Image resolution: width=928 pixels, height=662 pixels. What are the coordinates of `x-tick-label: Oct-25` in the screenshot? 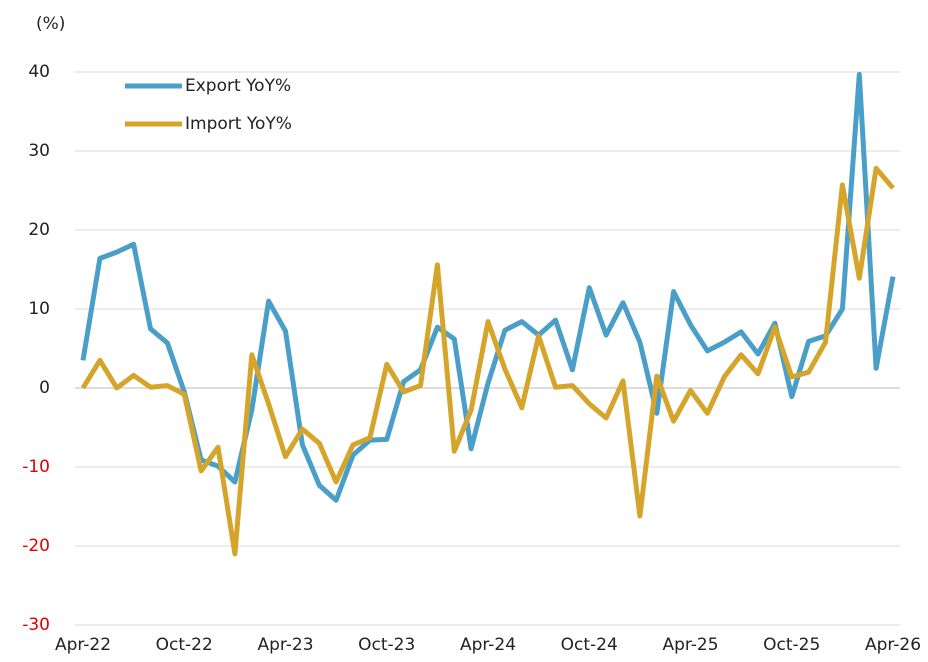 It's located at (791, 645).